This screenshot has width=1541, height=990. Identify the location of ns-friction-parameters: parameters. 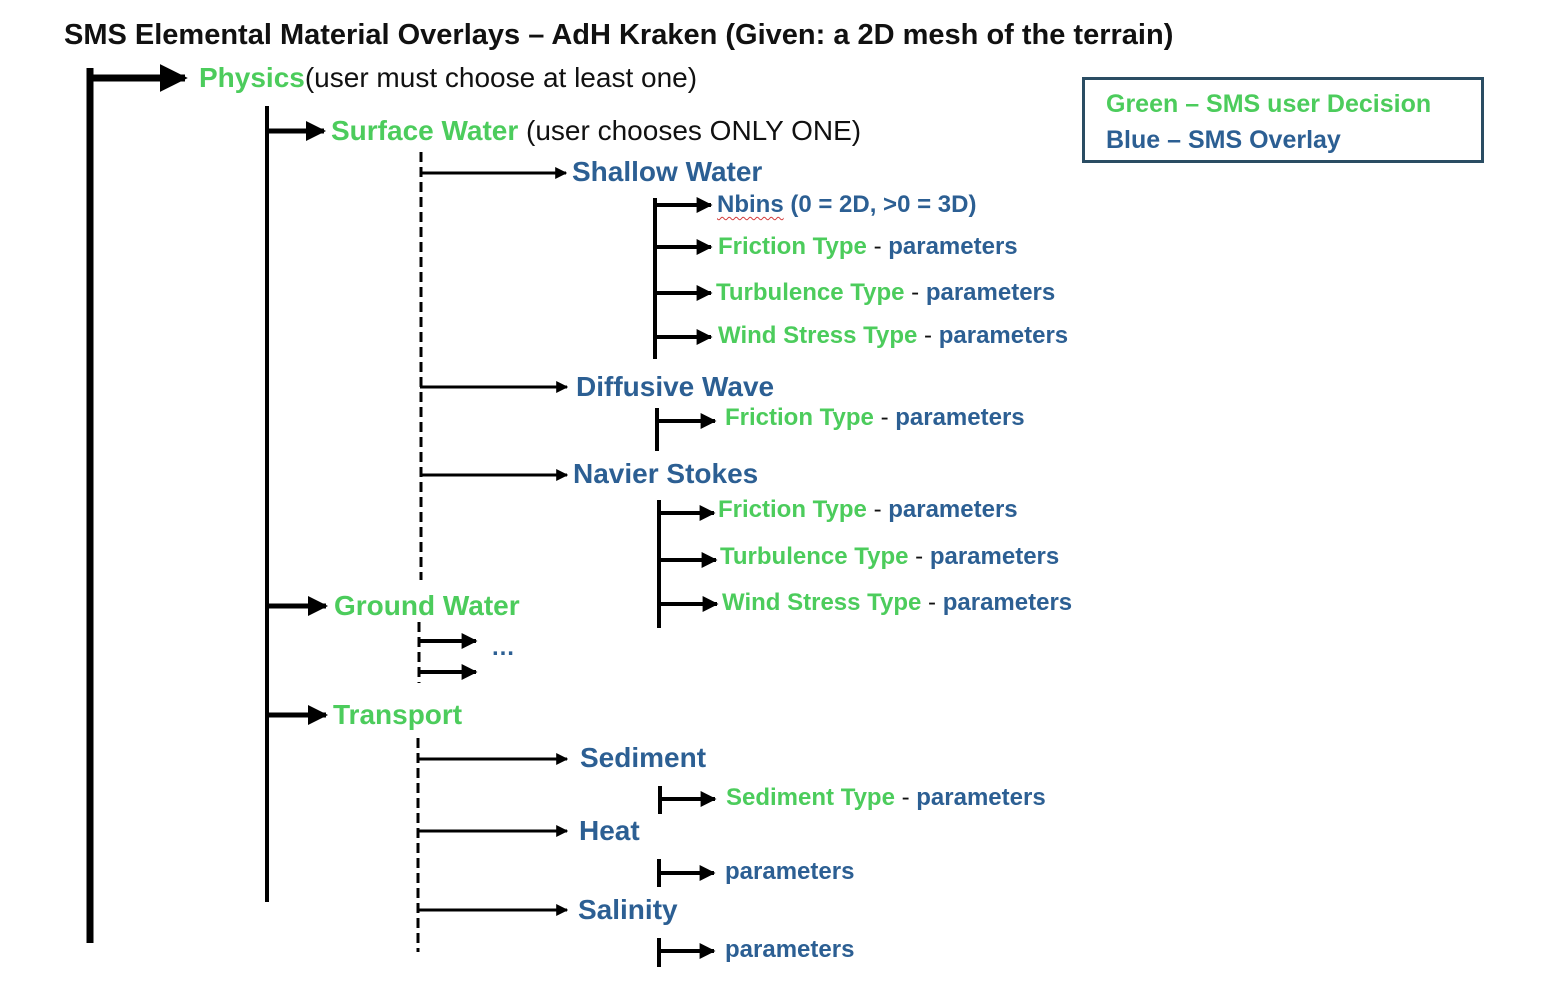
(953, 509).